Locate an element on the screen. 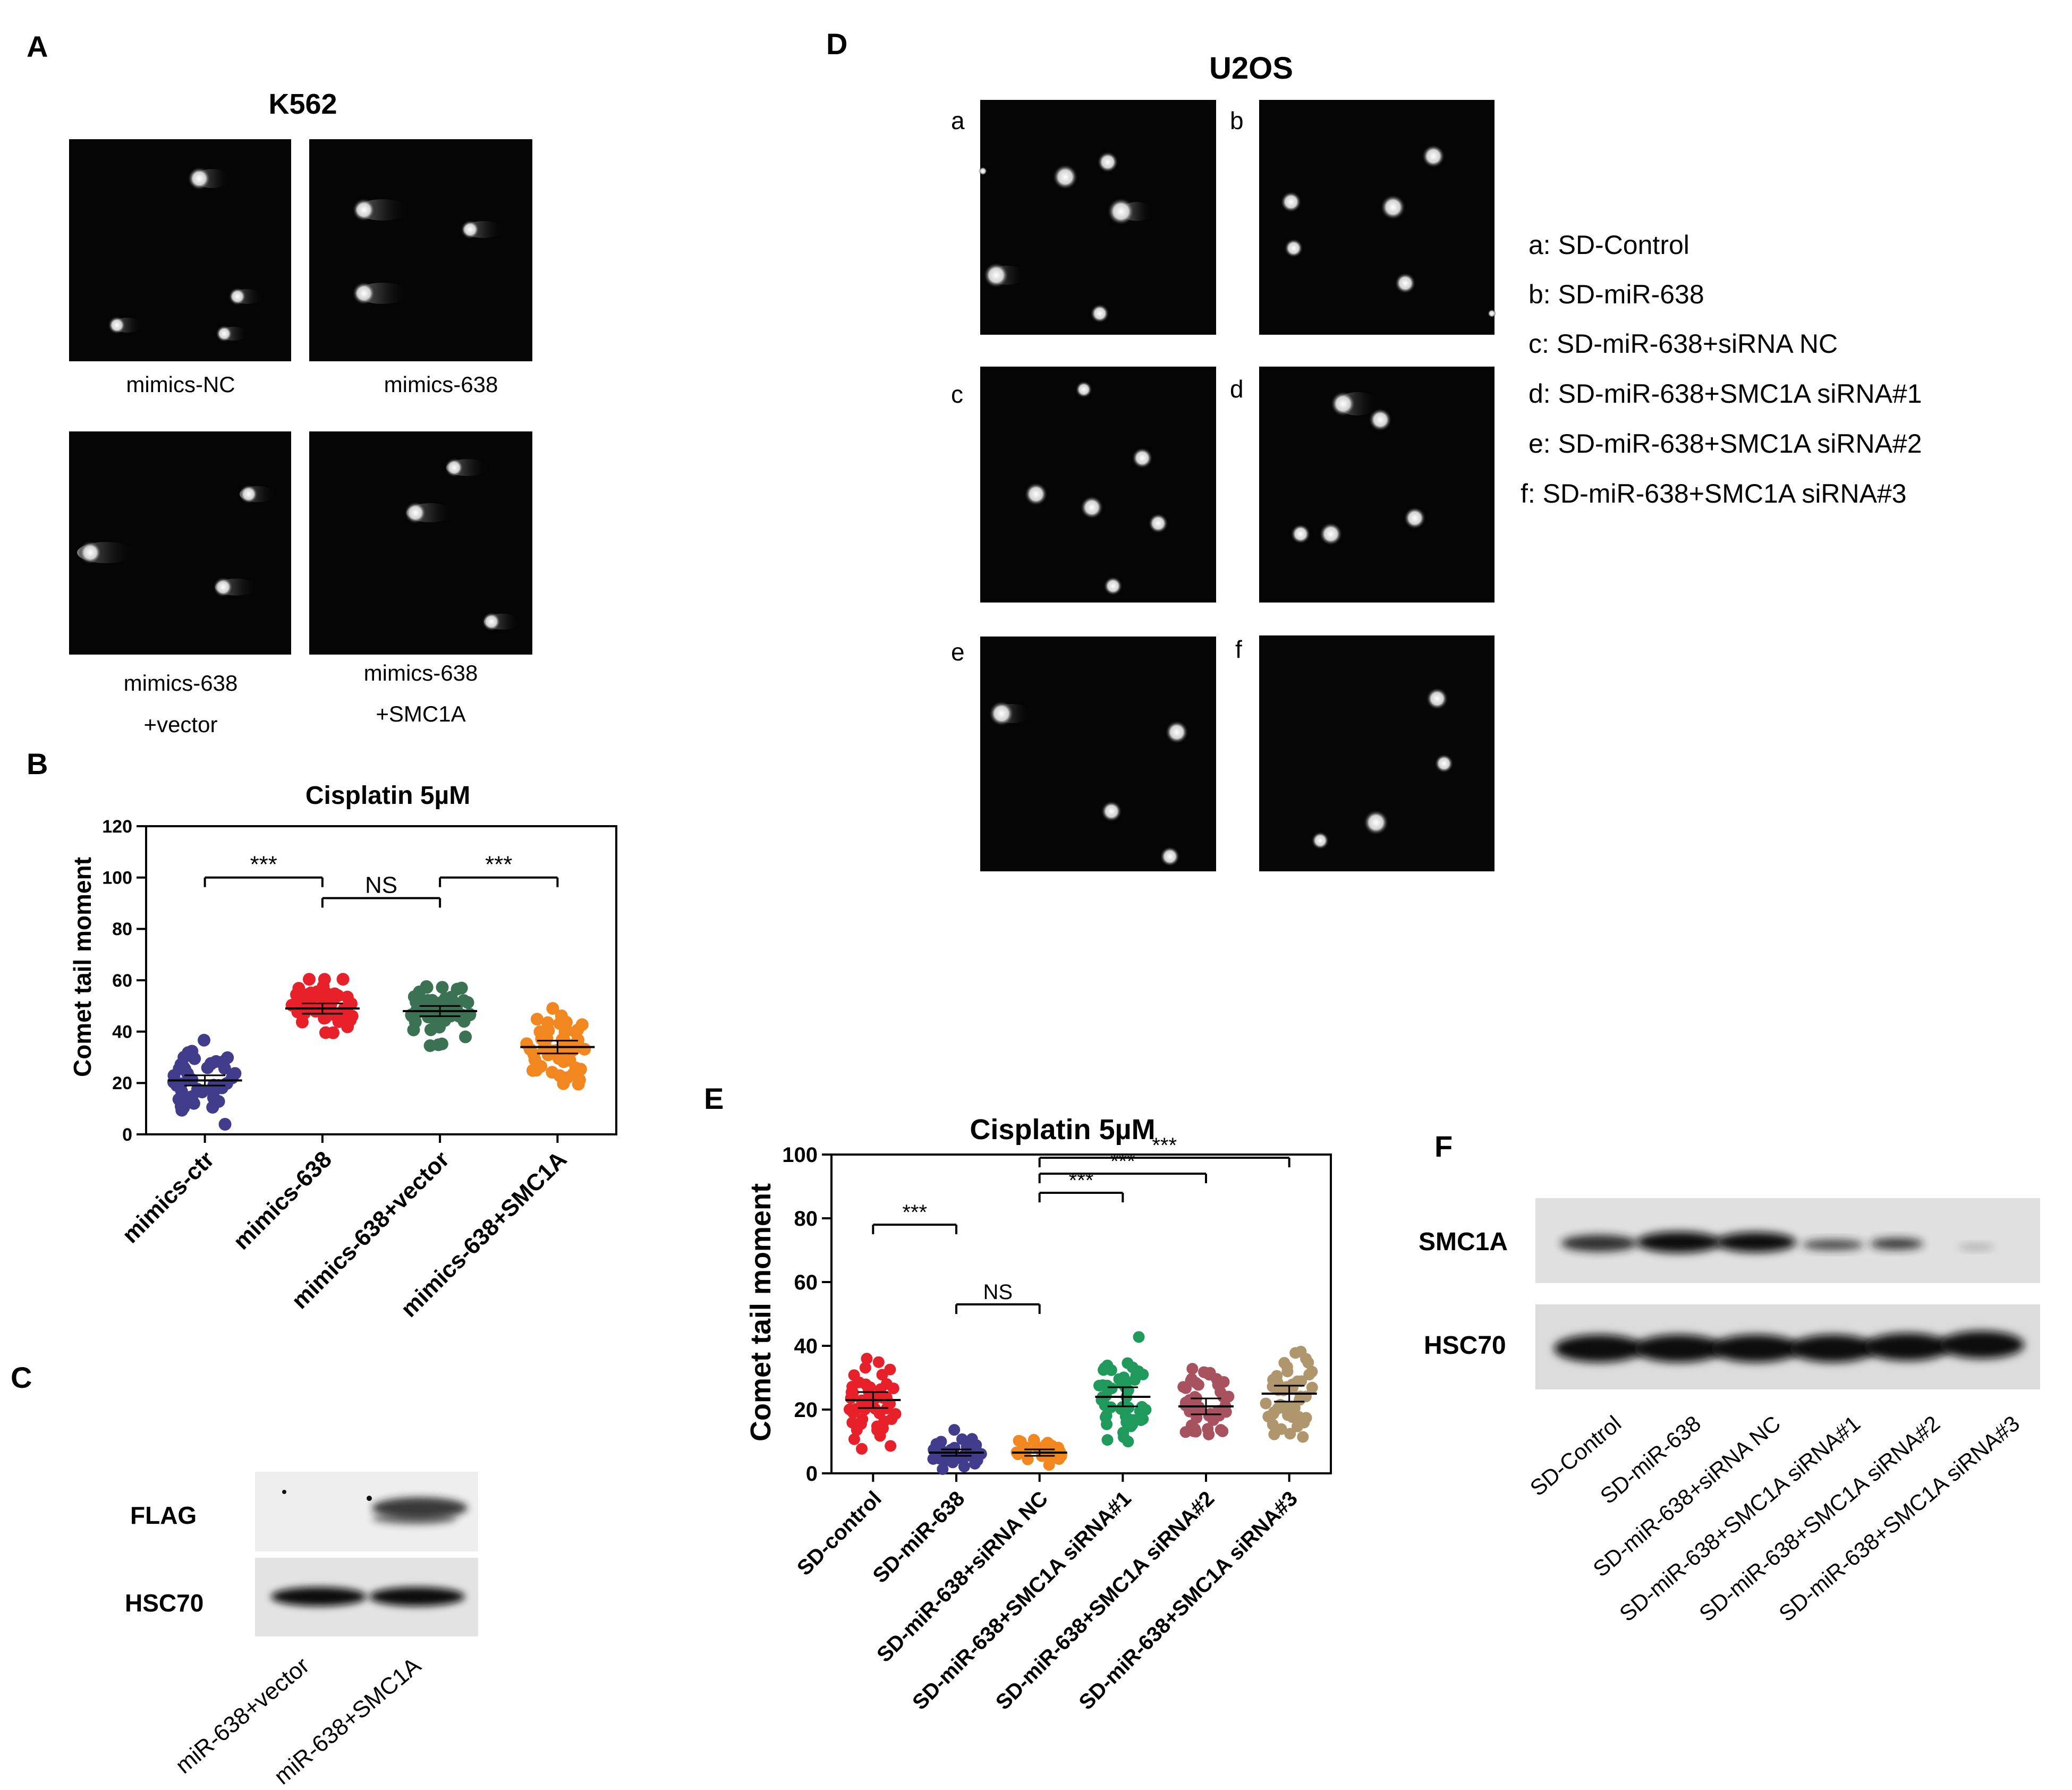 Image resolution: width=2072 pixels, height=1790 pixels. panel-b-label: B is located at coordinates (37, 764).